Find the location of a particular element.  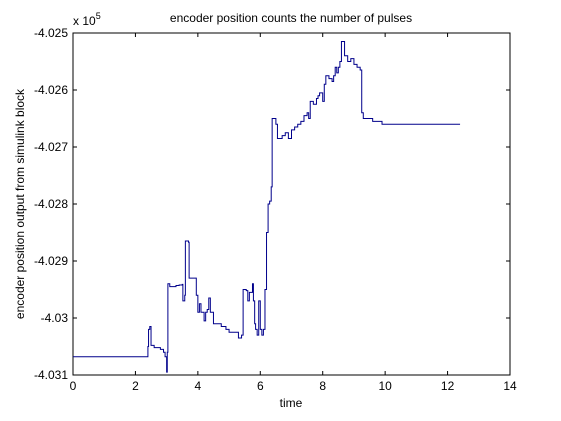

x-tick-label: 6 is located at coordinates (260, 386).